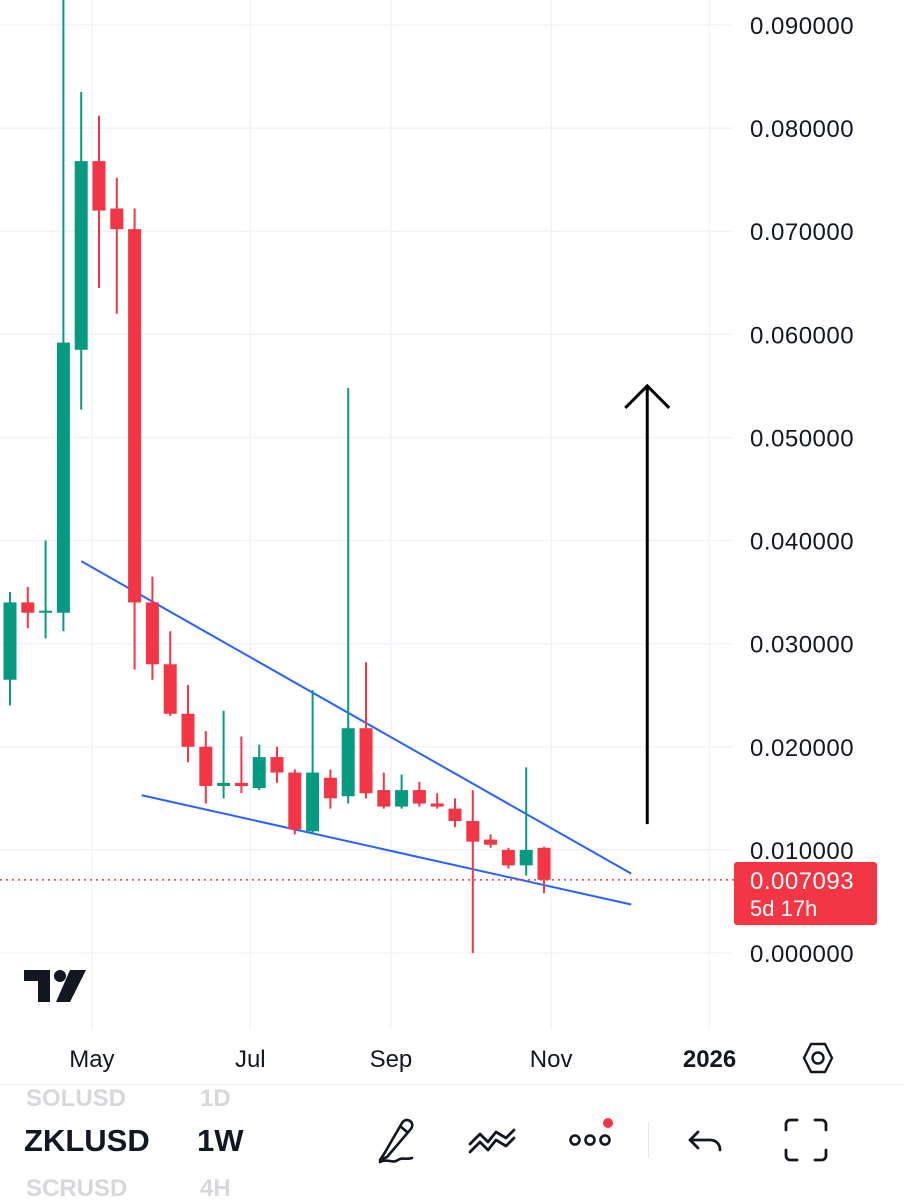  What do you see at coordinates (590, 1140) in the screenshot?
I see `more-icon` at bounding box center [590, 1140].